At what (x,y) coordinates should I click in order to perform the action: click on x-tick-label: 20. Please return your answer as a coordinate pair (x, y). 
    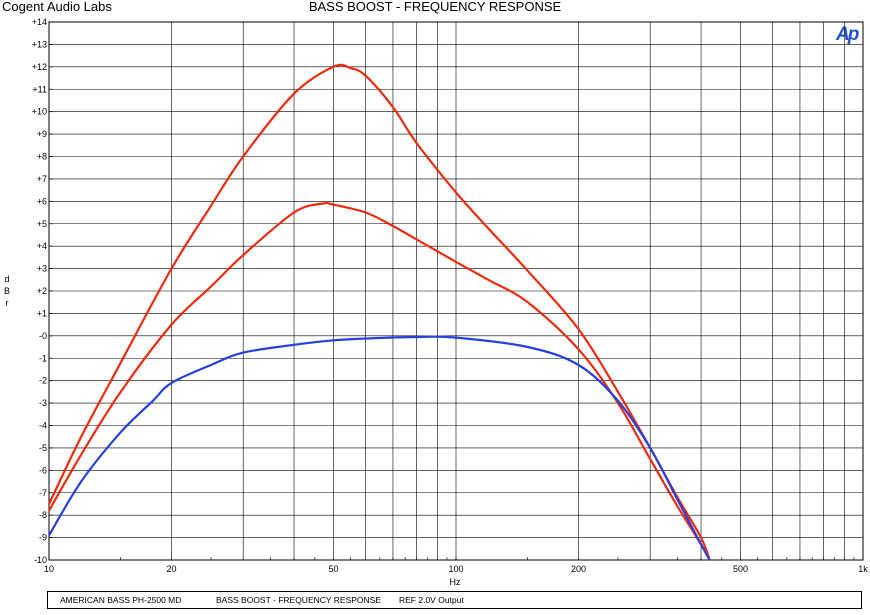
    Looking at the image, I should click on (172, 569).